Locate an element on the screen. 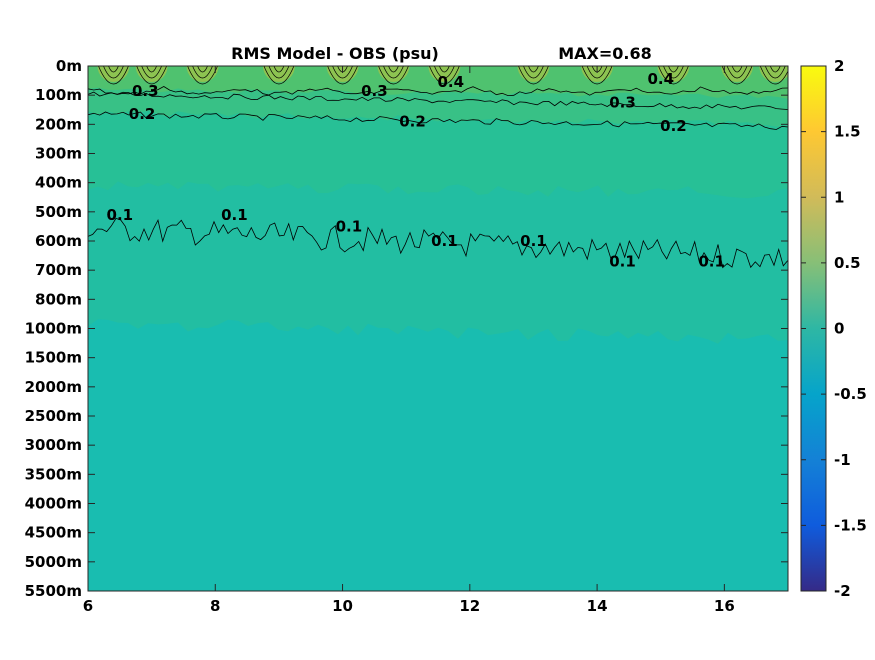 The width and height of the screenshot is (875, 660). x-tick-label: 8 is located at coordinates (215, 606).